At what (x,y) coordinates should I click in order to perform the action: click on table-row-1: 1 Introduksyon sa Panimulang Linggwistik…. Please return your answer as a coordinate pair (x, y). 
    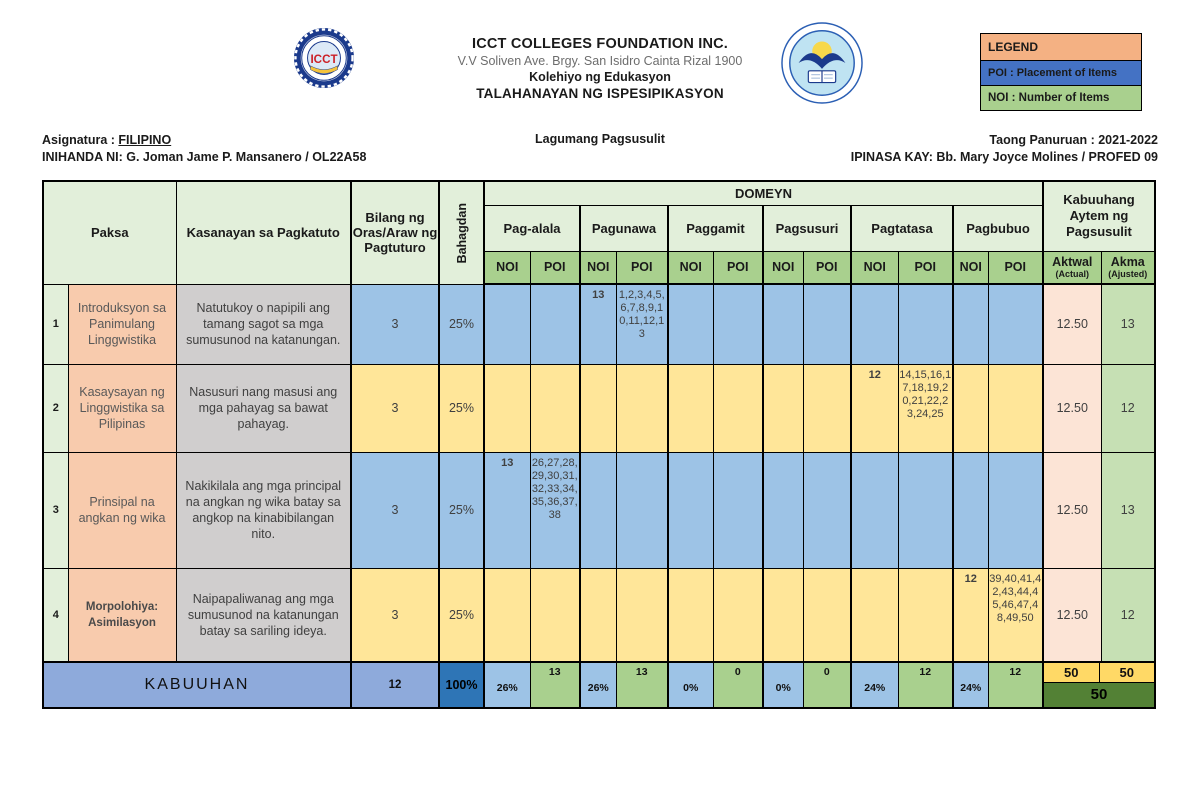
    Looking at the image, I should click on (599, 324).